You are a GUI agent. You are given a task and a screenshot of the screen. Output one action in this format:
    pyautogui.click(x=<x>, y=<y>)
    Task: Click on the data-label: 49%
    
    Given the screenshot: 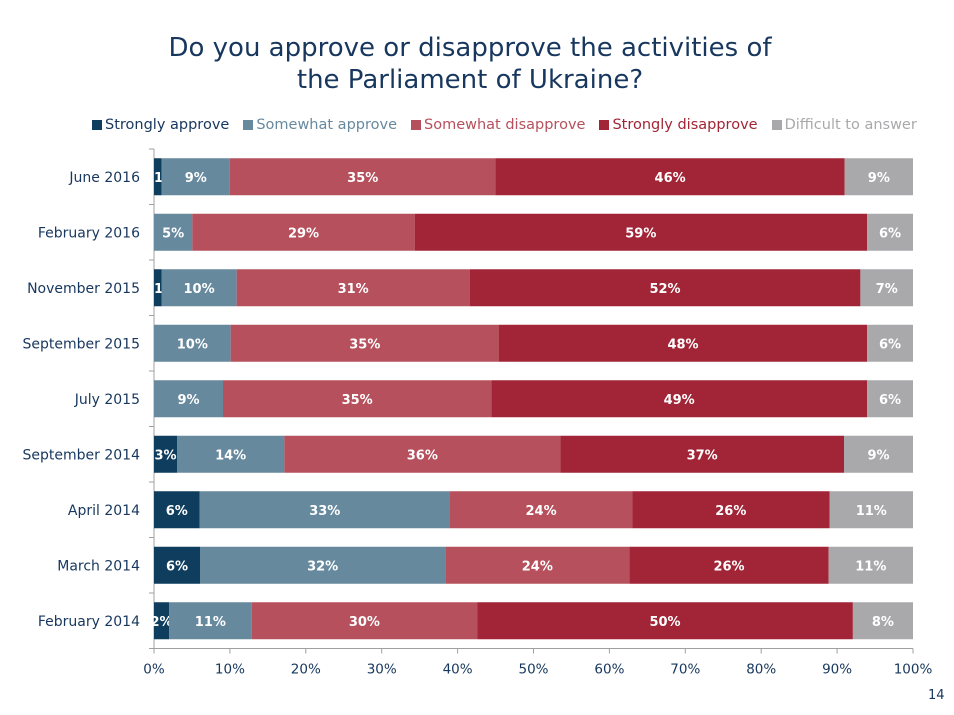 What is the action you would take?
    pyautogui.click(x=679, y=400)
    